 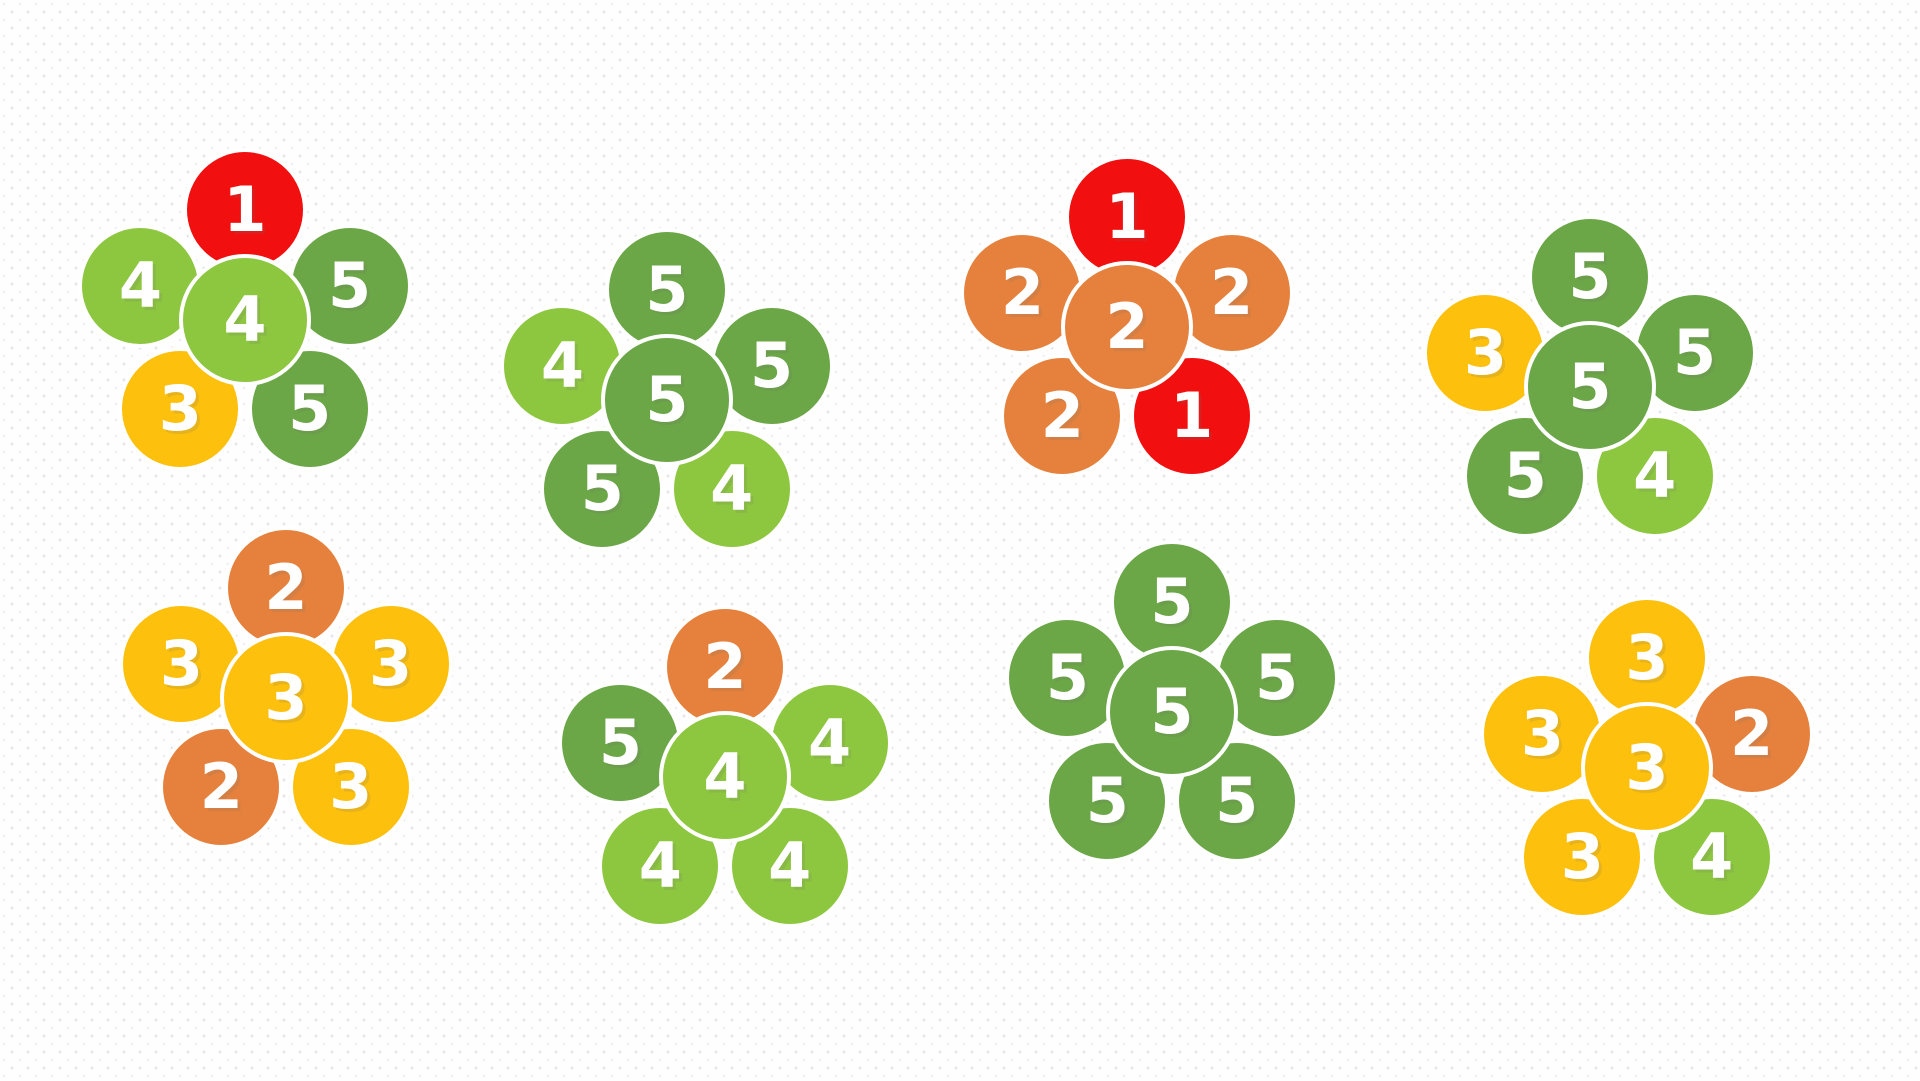 I want to click on petal-lower-left: 5, so click(x=1107, y=801).